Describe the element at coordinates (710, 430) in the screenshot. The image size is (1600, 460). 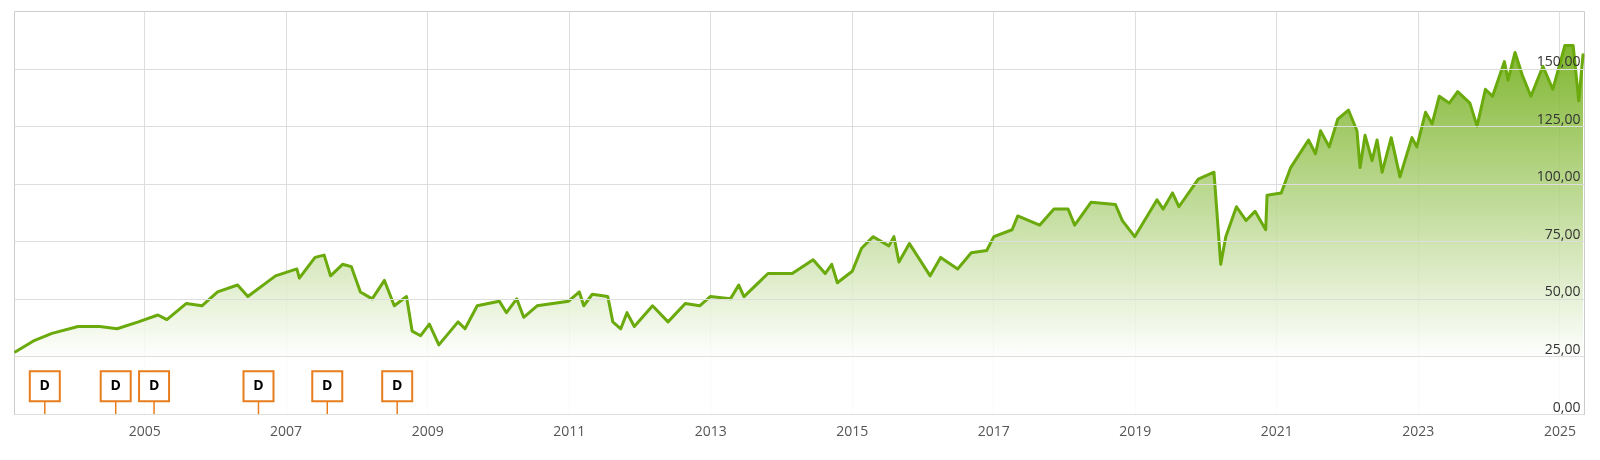
I see `x-tick-label: 2013` at that location.